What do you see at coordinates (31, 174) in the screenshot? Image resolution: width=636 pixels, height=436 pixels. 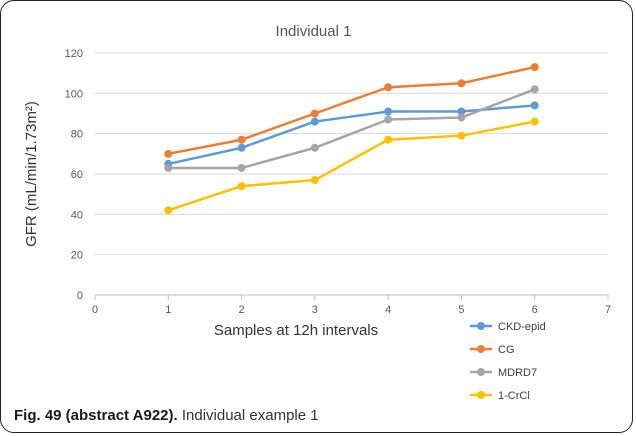 I see `y-axis-label: GFR (mL/min/1.73m²)` at bounding box center [31, 174].